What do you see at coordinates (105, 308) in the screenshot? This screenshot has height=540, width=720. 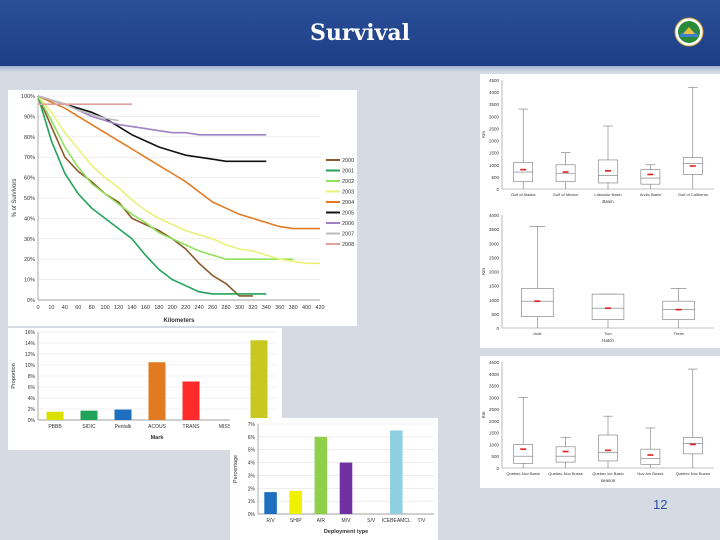 I see `x-tick-label: 100` at bounding box center [105, 308].